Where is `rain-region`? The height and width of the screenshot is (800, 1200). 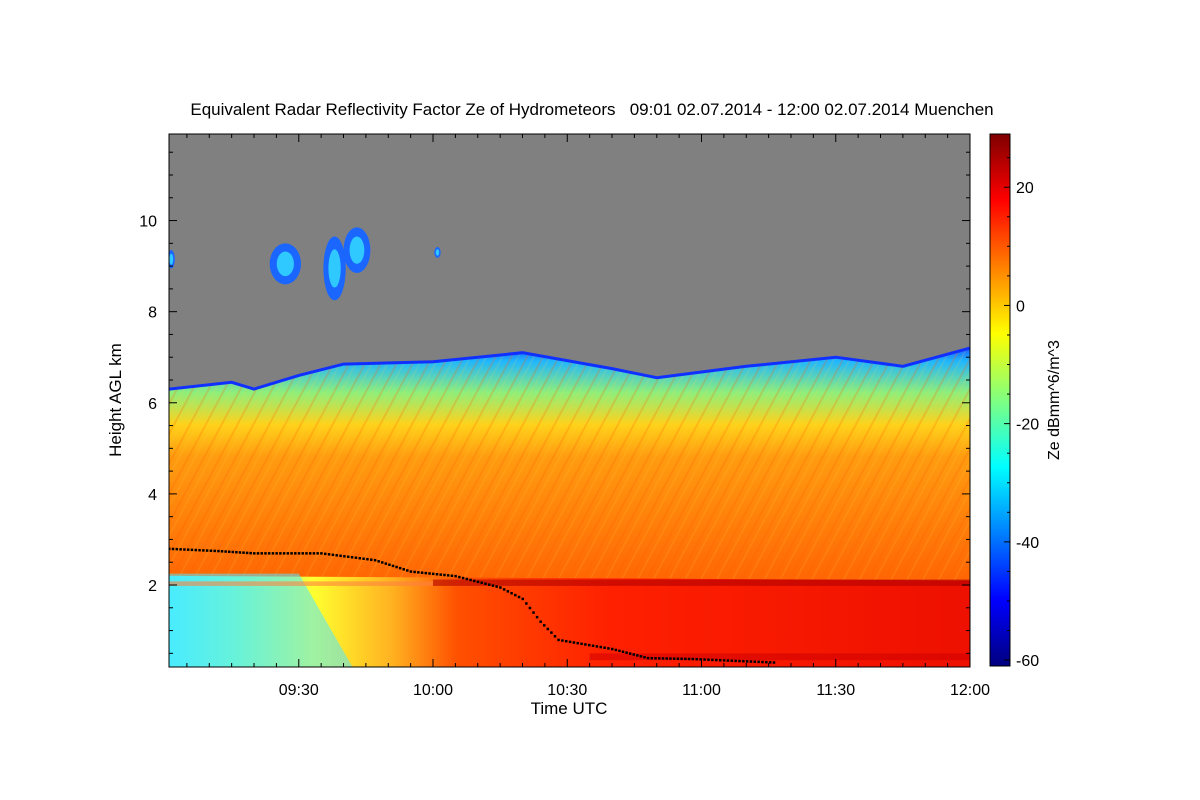
rain-region is located at coordinates (569, 621).